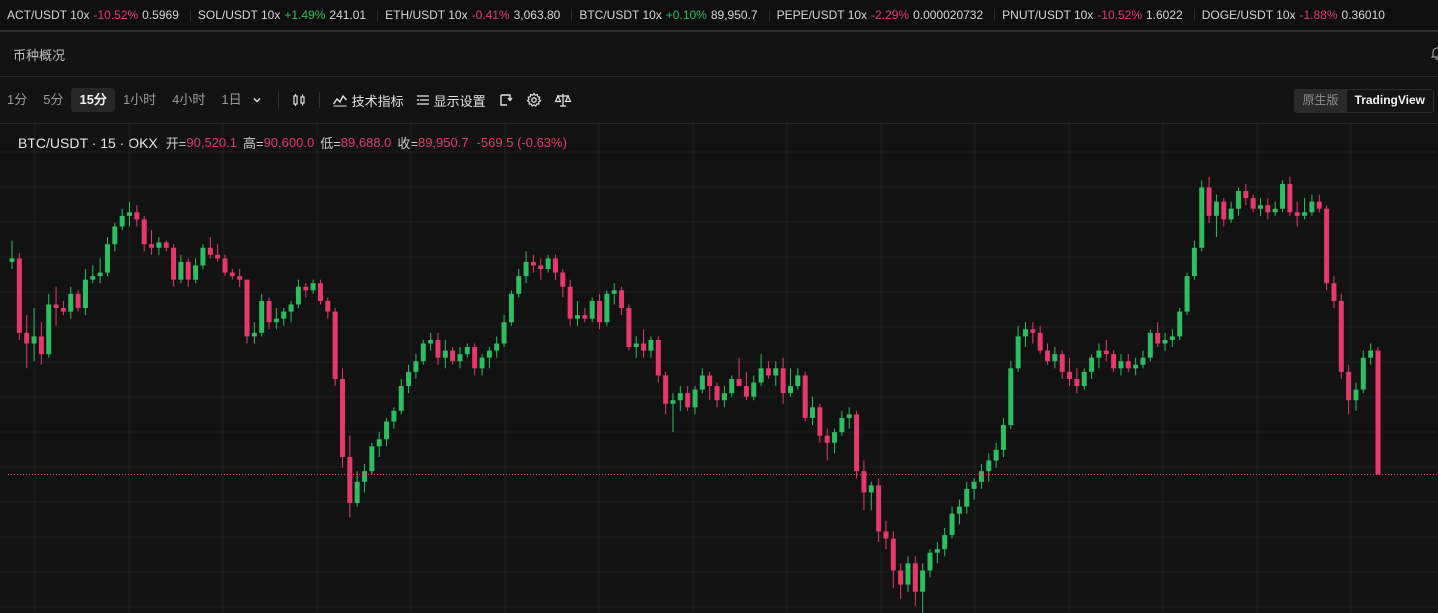 This screenshot has height=613, width=1438. I want to click on view-tradingview: TradingView, so click(1389, 101).